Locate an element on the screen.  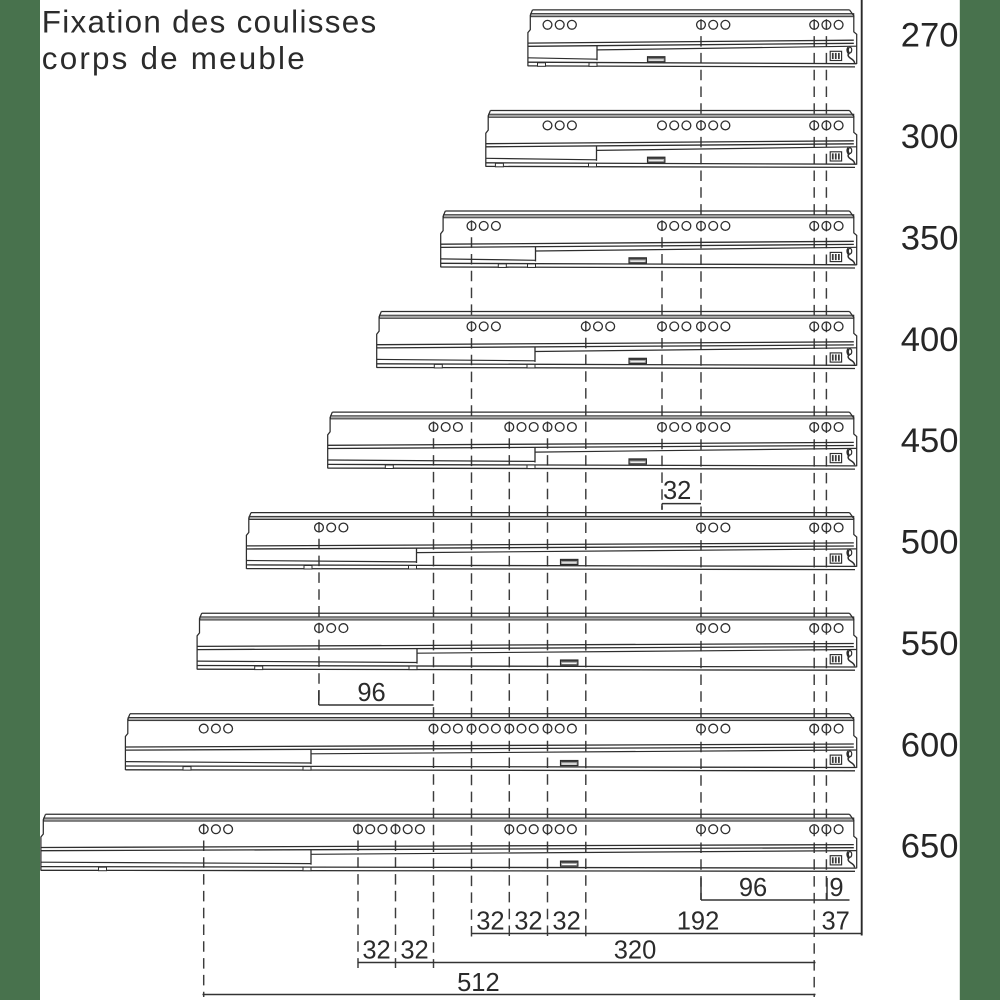
svg-text: 192 is located at coordinates (698, 921).